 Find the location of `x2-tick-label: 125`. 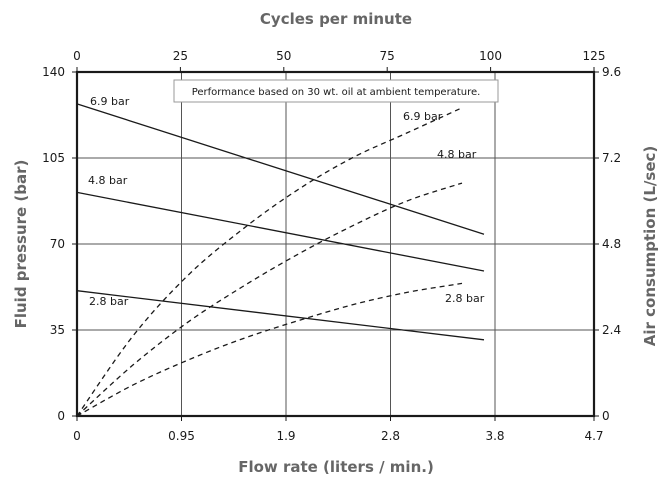

x2-tick-label: 125 is located at coordinates (594, 56).